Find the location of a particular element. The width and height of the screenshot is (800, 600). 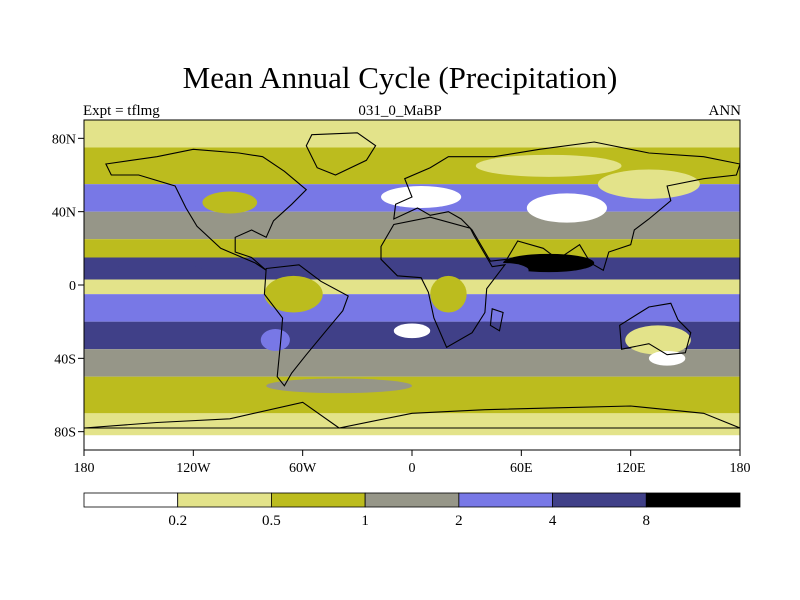

x-tick-label: 0 is located at coordinates (412, 468).